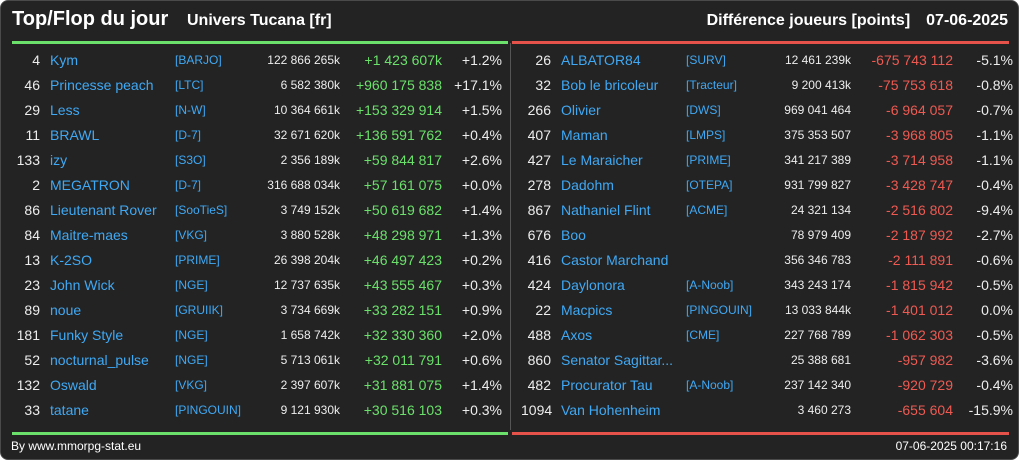  I want to click on percent-change: +0.0%, so click(481, 185).